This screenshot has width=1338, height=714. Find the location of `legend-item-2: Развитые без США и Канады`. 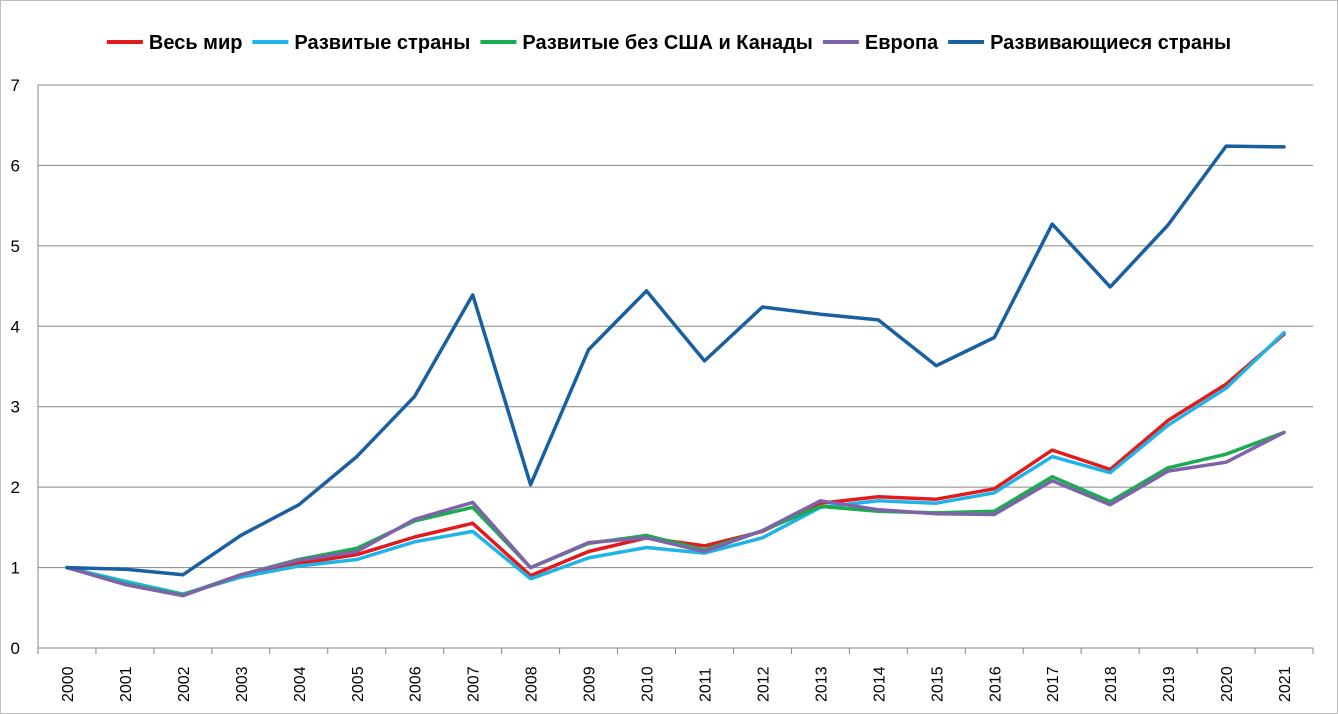

legend-item-2: Развитые без США и Канады is located at coordinates (646, 43).